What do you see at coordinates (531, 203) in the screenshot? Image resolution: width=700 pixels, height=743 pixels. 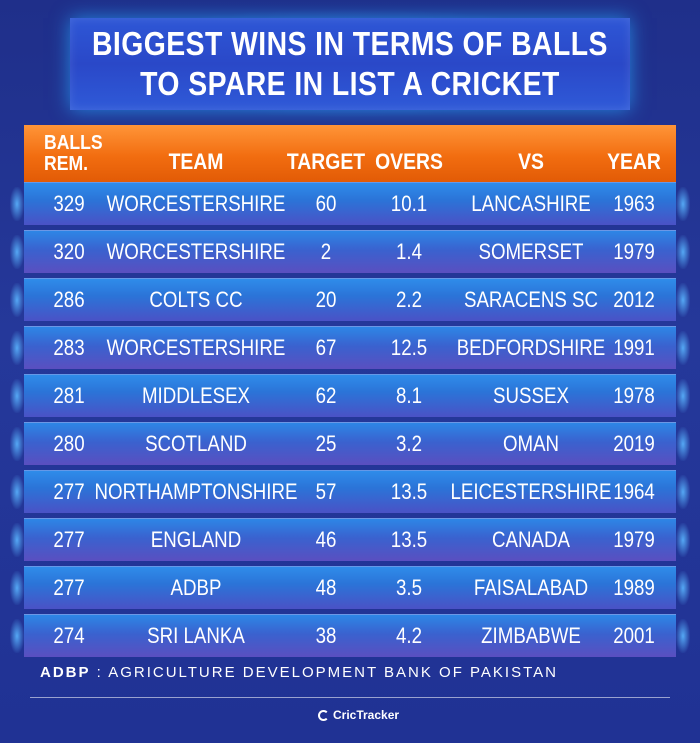 I see `cell-vs: LANCASHIRE` at bounding box center [531, 203].